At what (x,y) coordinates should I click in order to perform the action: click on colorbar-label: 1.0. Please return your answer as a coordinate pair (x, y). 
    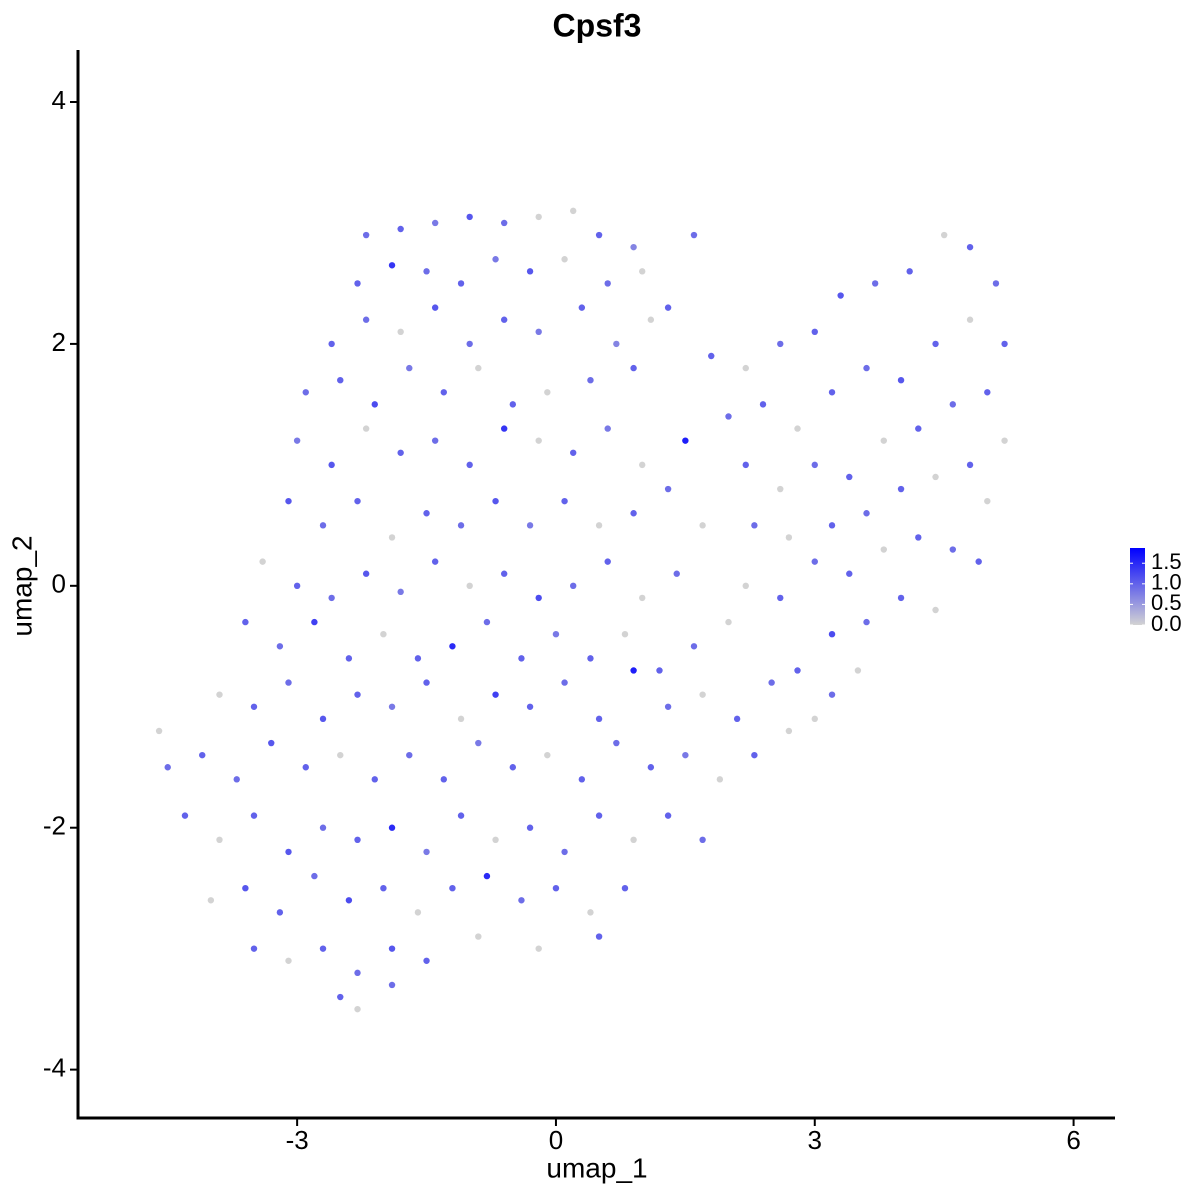
    Looking at the image, I should click on (1166, 582).